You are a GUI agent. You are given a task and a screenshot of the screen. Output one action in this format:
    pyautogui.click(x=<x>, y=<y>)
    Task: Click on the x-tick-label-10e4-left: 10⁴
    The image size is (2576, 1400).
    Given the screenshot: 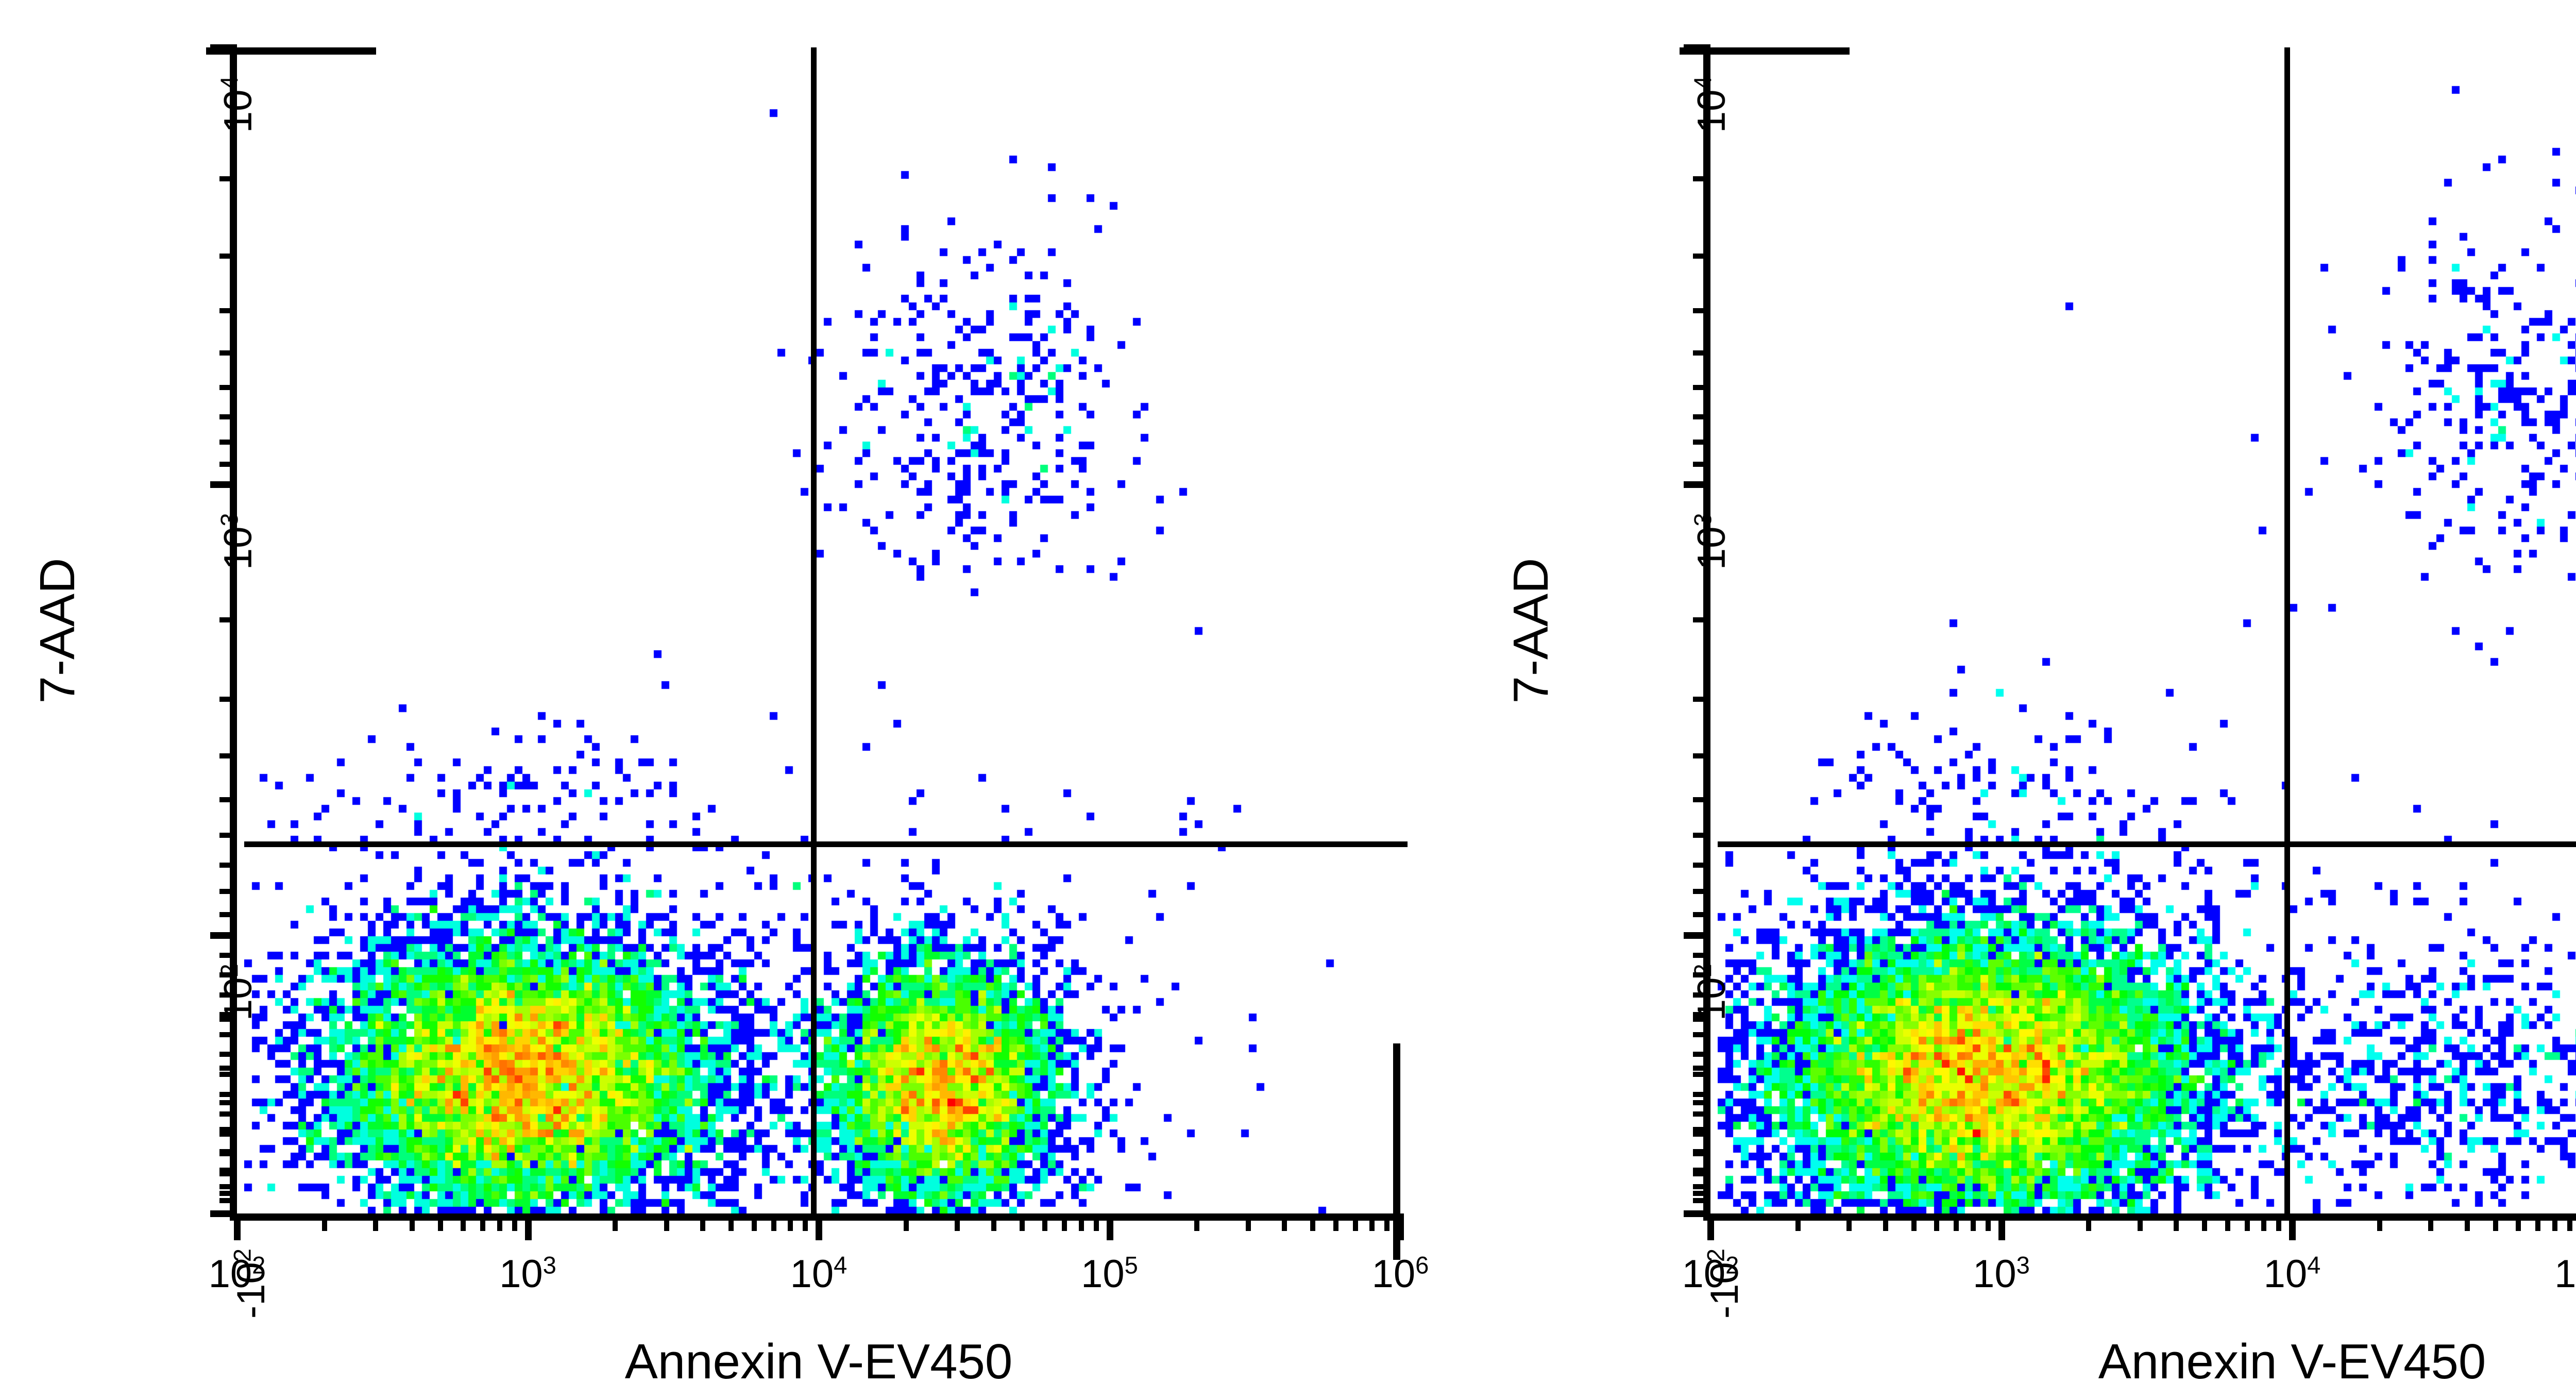 What is the action you would take?
    pyautogui.click(x=819, y=1273)
    